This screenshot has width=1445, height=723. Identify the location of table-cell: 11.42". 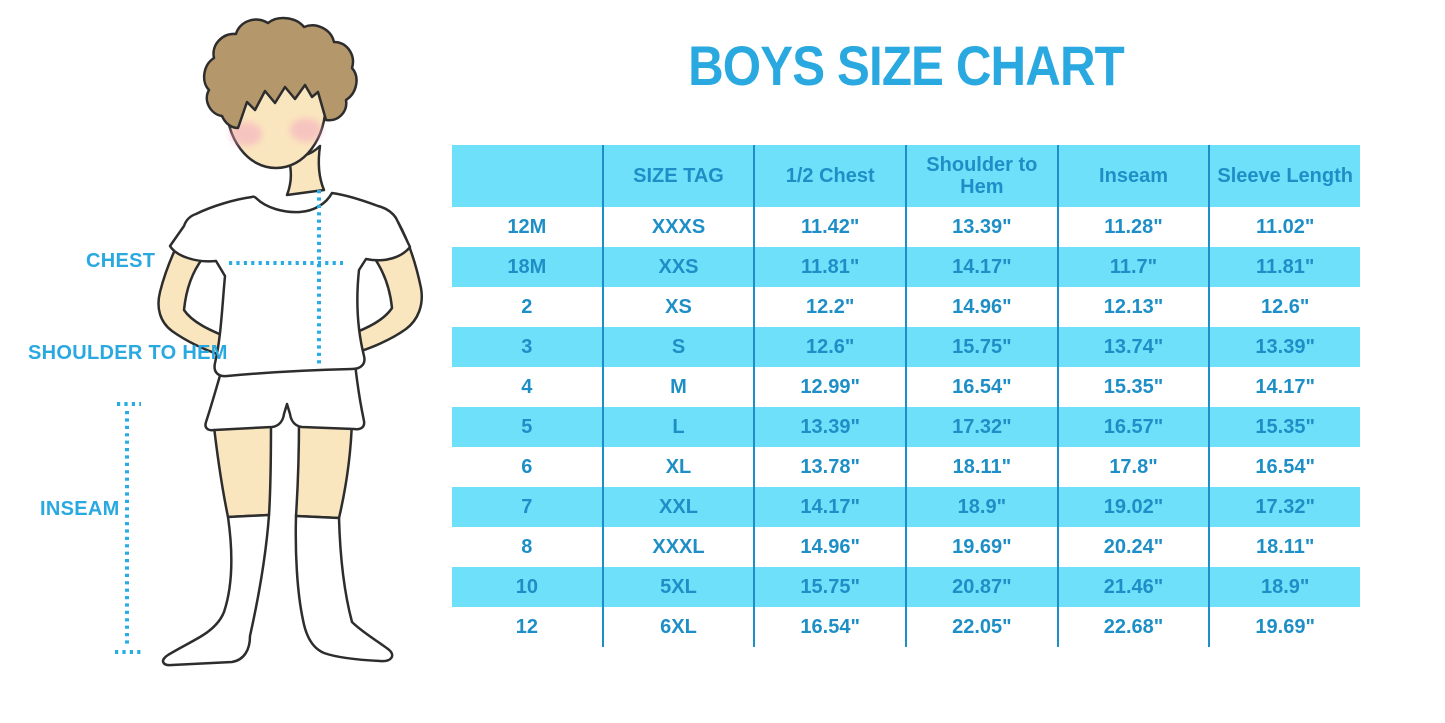
(831, 227).